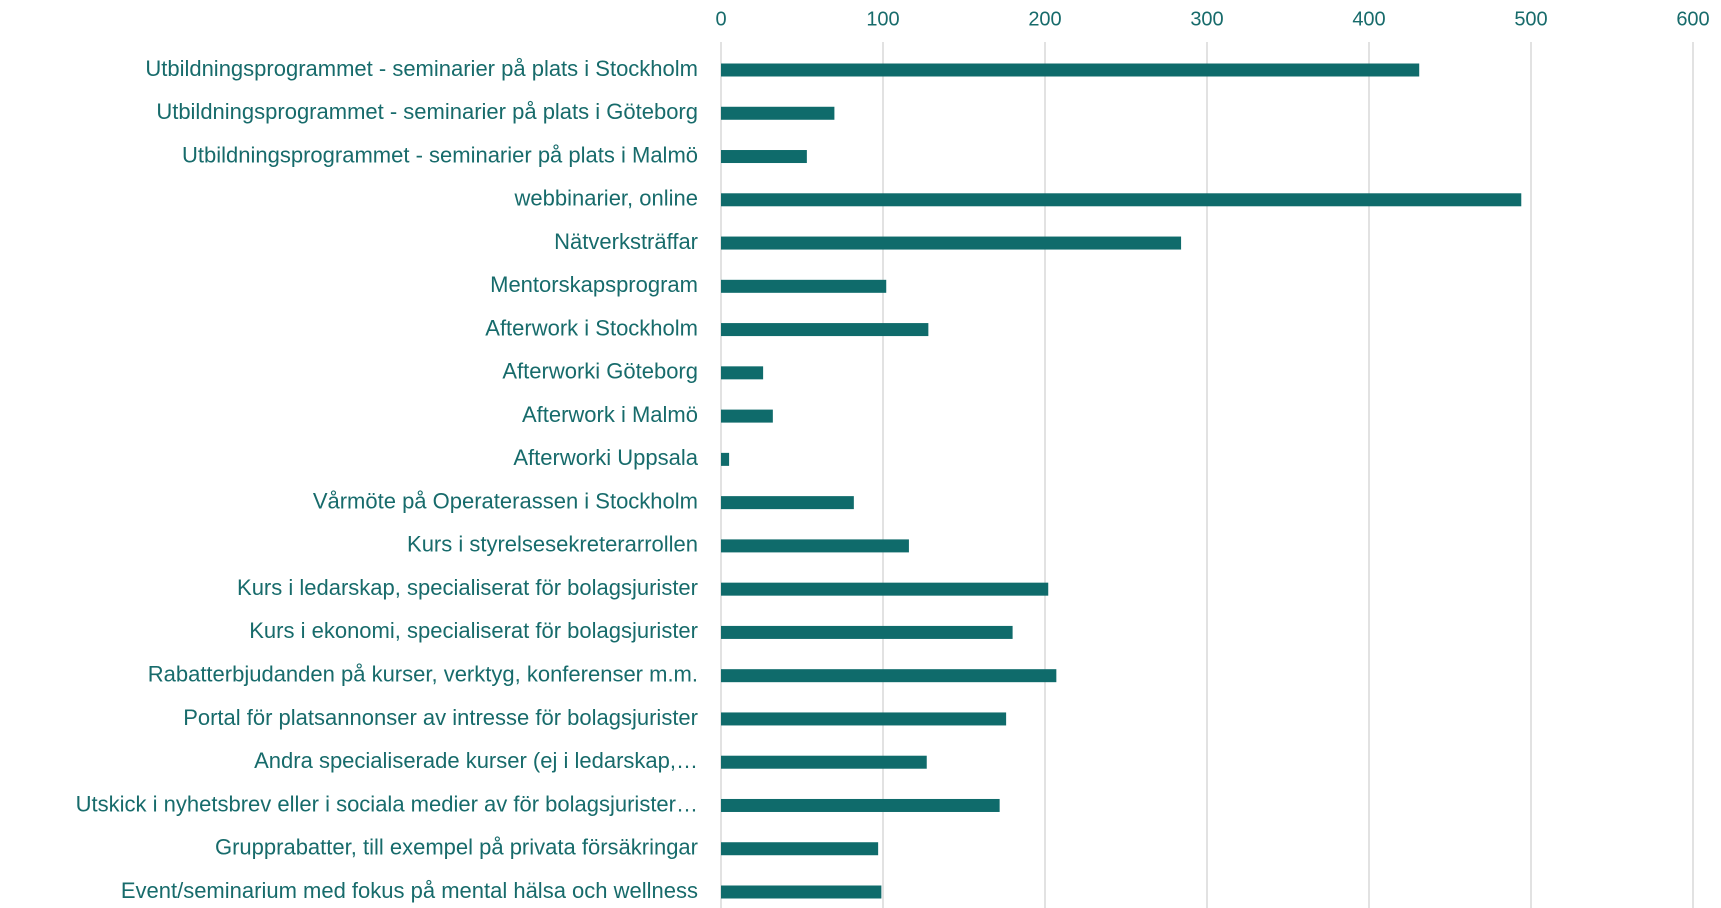  Describe the element at coordinates (1368, 19) in the screenshot. I see `x-tick-label: 400` at that location.